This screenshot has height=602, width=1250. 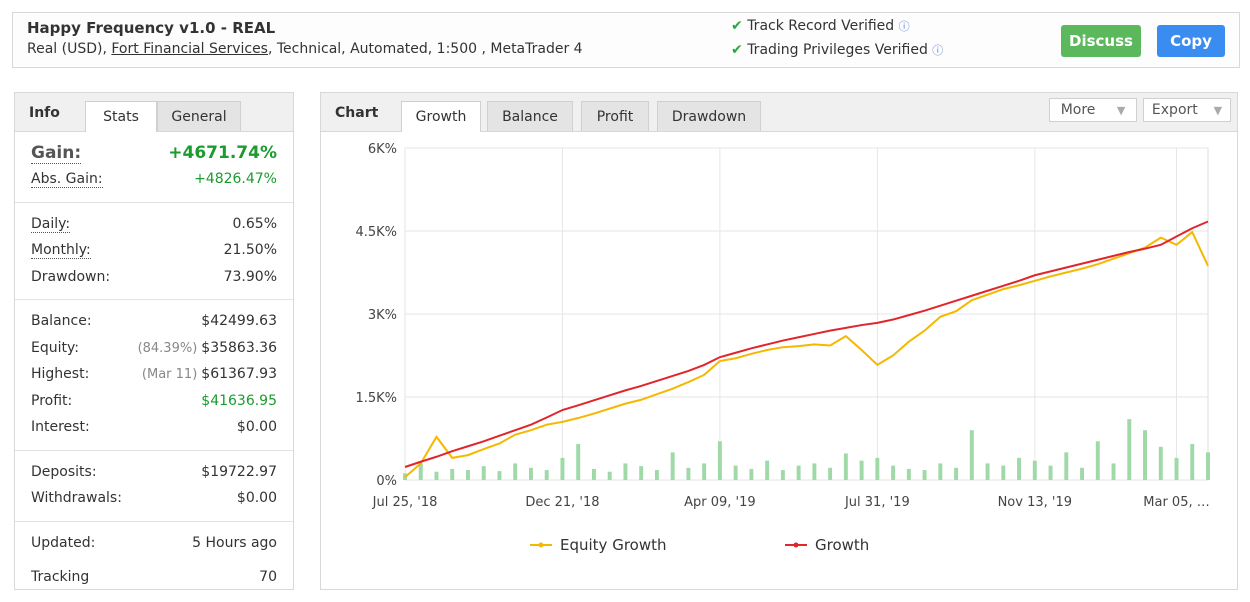 I want to click on copy-button: Copy, so click(x=1191, y=41).